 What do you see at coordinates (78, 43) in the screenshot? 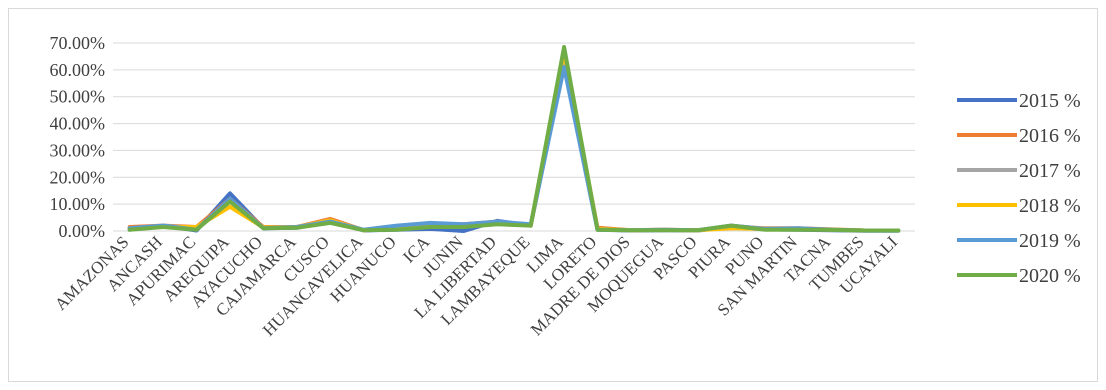
I see `y-tick-label: 70.00%` at bounding box center [78, 43].